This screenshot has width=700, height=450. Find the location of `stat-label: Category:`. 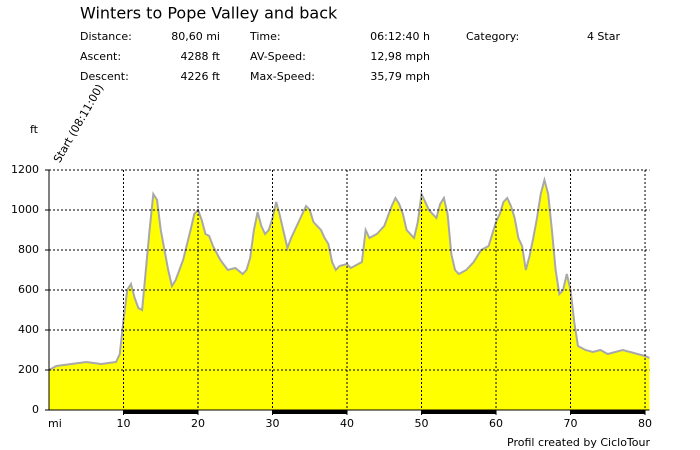

stat-label: Category: is located at coordinates (492, 36).